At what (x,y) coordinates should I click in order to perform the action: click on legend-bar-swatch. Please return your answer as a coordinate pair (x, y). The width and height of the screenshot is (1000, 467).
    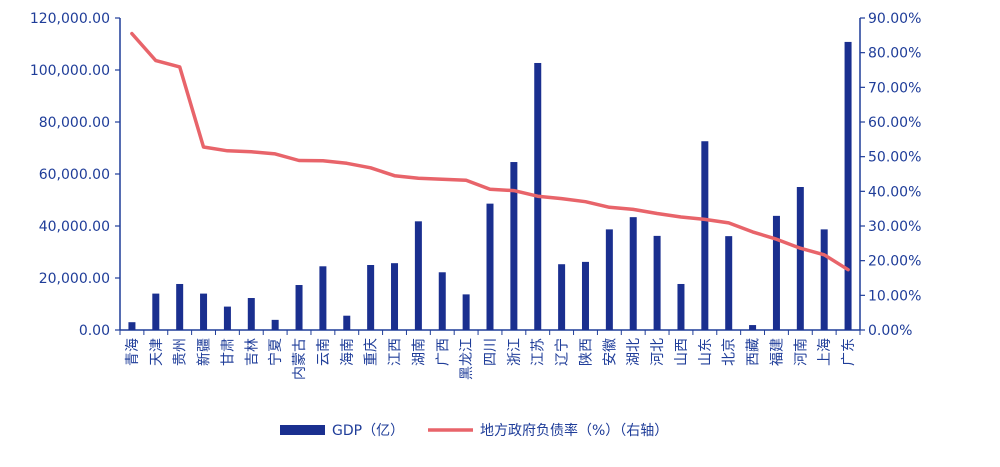
    Looking at the image, I should click on (302, 430).